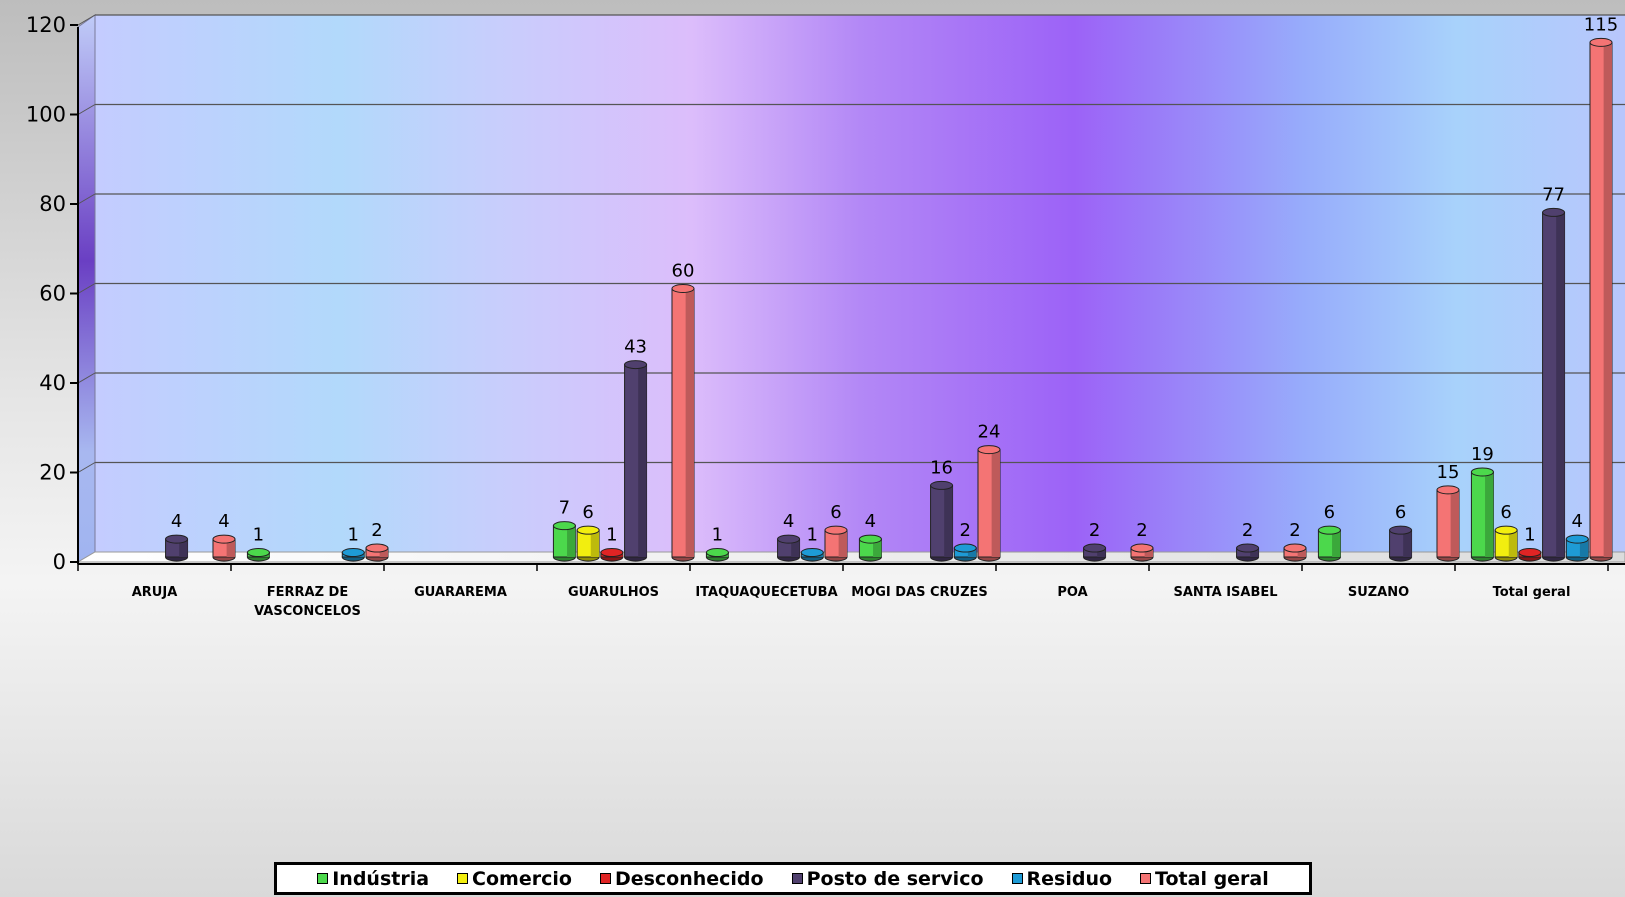 This screenshot has height=897, width=1625. I want to click on data-label: 7, so click(564, 508).